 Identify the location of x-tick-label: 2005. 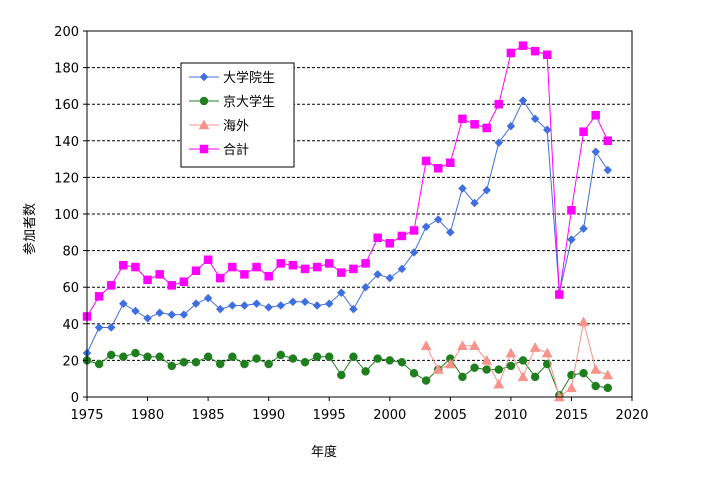
(450, 415).